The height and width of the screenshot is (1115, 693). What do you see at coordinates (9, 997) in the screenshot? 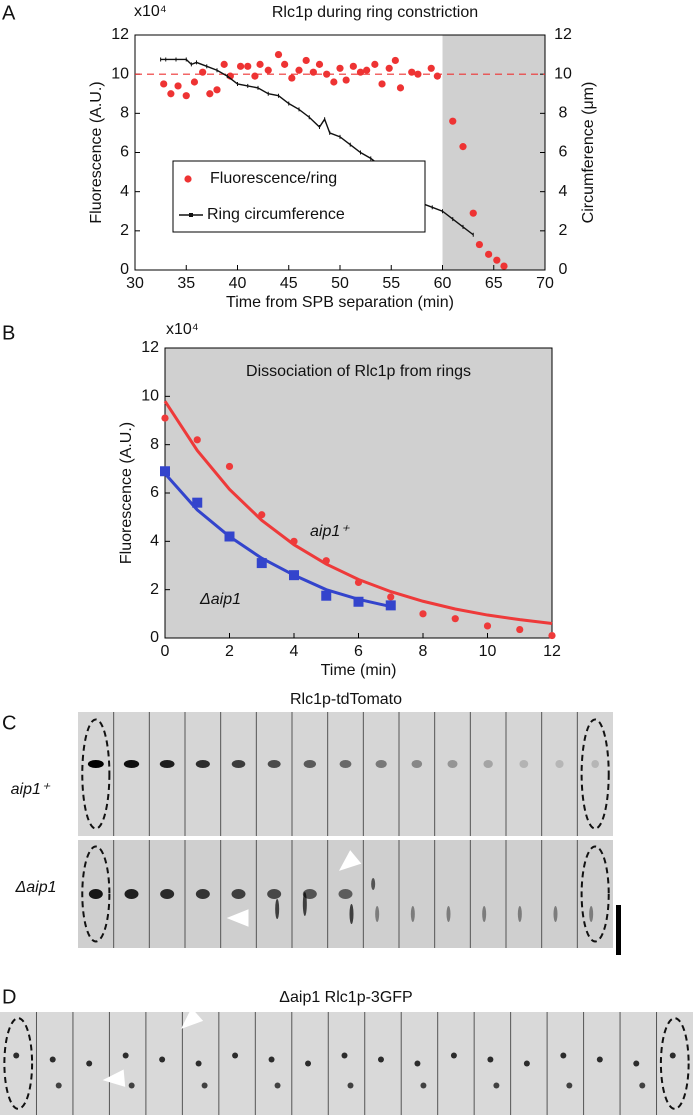
I see `panel-label: D` at bounding box center [9, 997].